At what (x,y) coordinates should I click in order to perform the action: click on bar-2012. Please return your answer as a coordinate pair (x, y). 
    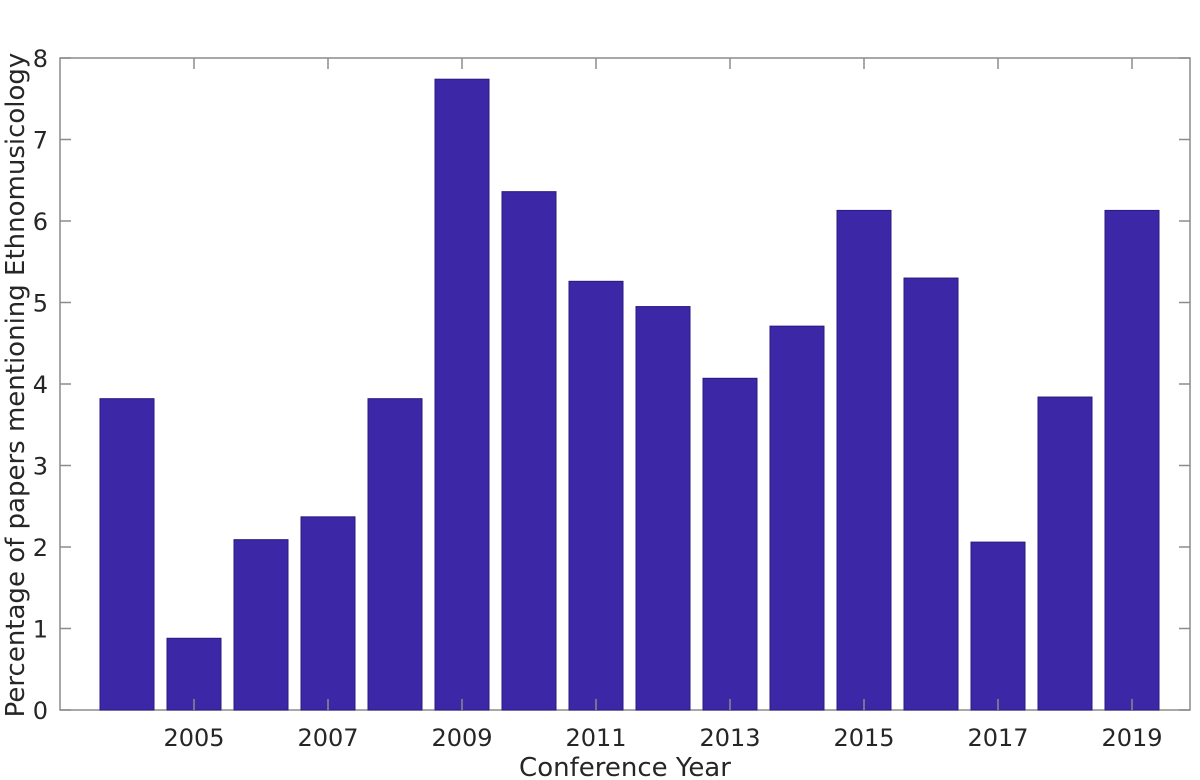
    Looking at the image, I should click on (663, 508).